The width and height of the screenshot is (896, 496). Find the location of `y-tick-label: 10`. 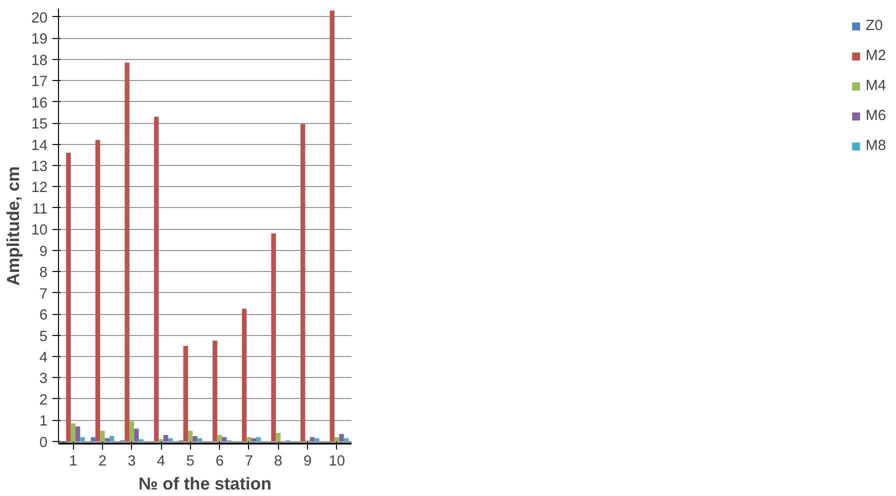

y-tick-label: 10 is located at coordinates (39, 230).